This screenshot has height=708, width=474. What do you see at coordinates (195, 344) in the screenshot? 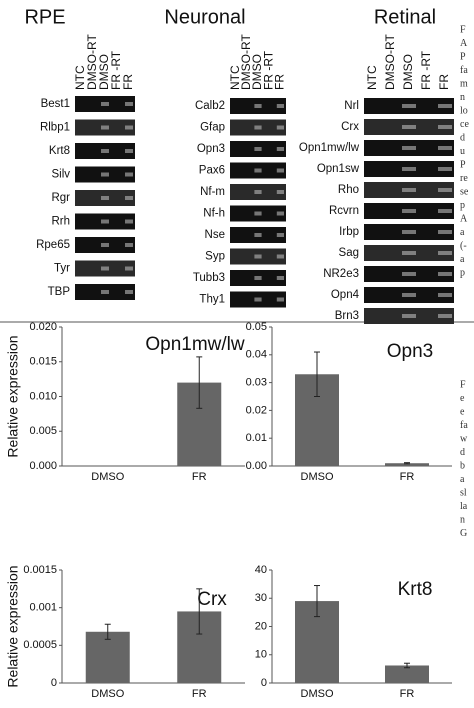
I see `chart-title: Opn1mw/lw` at bounding box center [195, 344].